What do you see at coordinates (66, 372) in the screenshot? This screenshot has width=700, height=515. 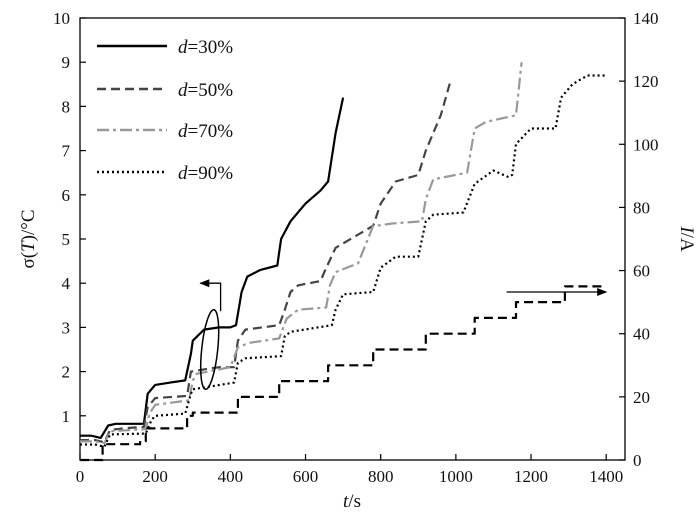 I see `left-y-tick-label: 2` at bounding box center [66, 372].